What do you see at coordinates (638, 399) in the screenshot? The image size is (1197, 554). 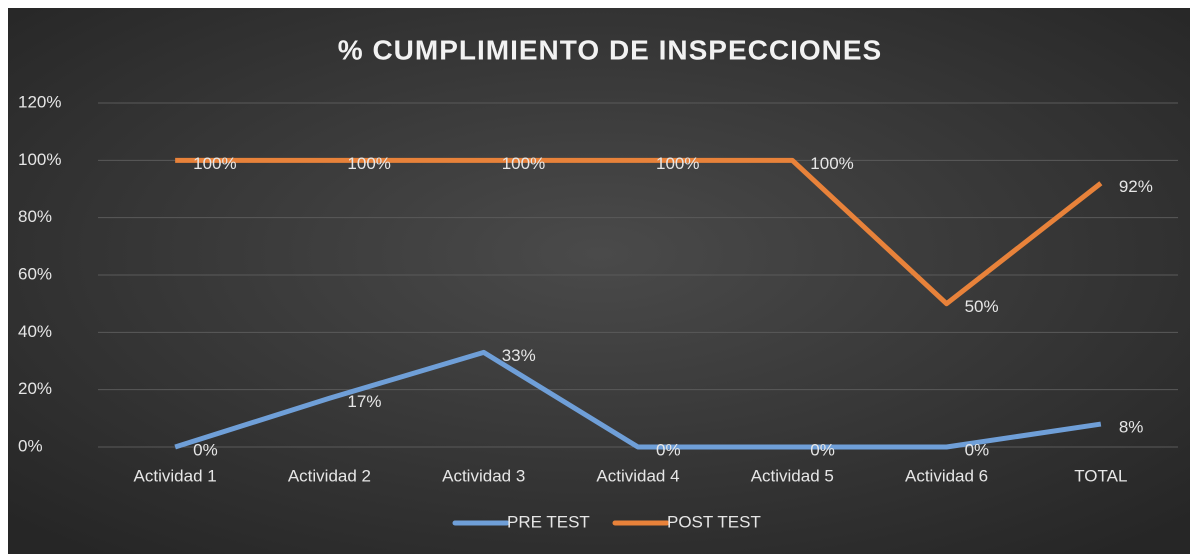 I see `line-series` at bounding box center [638, 399].